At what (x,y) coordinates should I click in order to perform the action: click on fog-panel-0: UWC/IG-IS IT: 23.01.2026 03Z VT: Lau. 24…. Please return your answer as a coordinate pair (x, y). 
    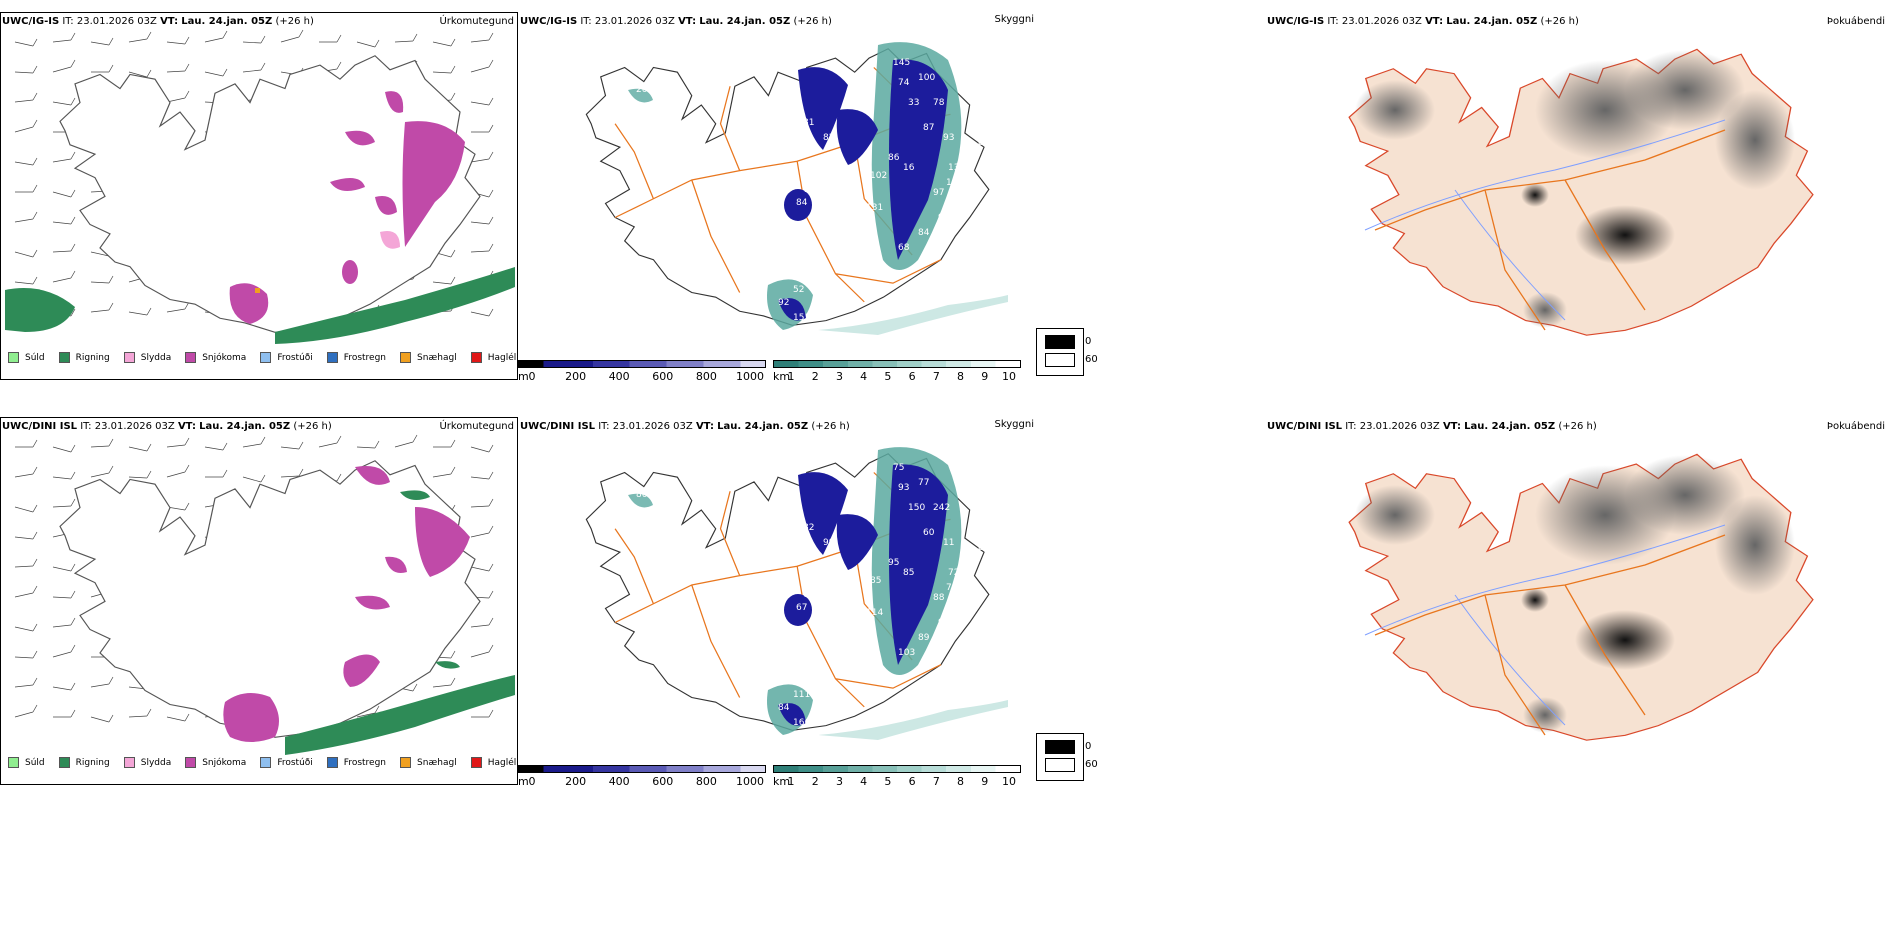
    Looking at the image, I should click on (1580, 190).